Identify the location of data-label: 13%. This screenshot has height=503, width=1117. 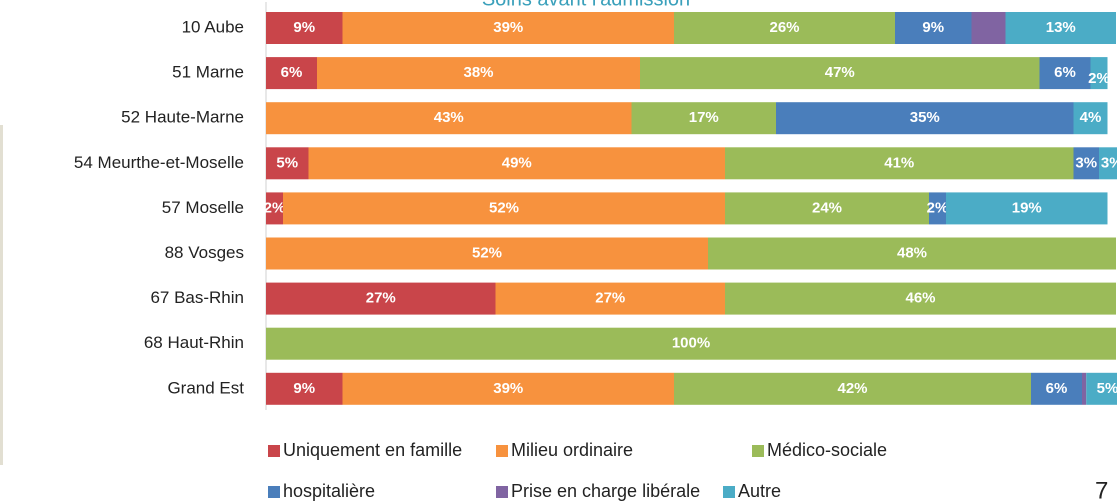
(1061, 27).